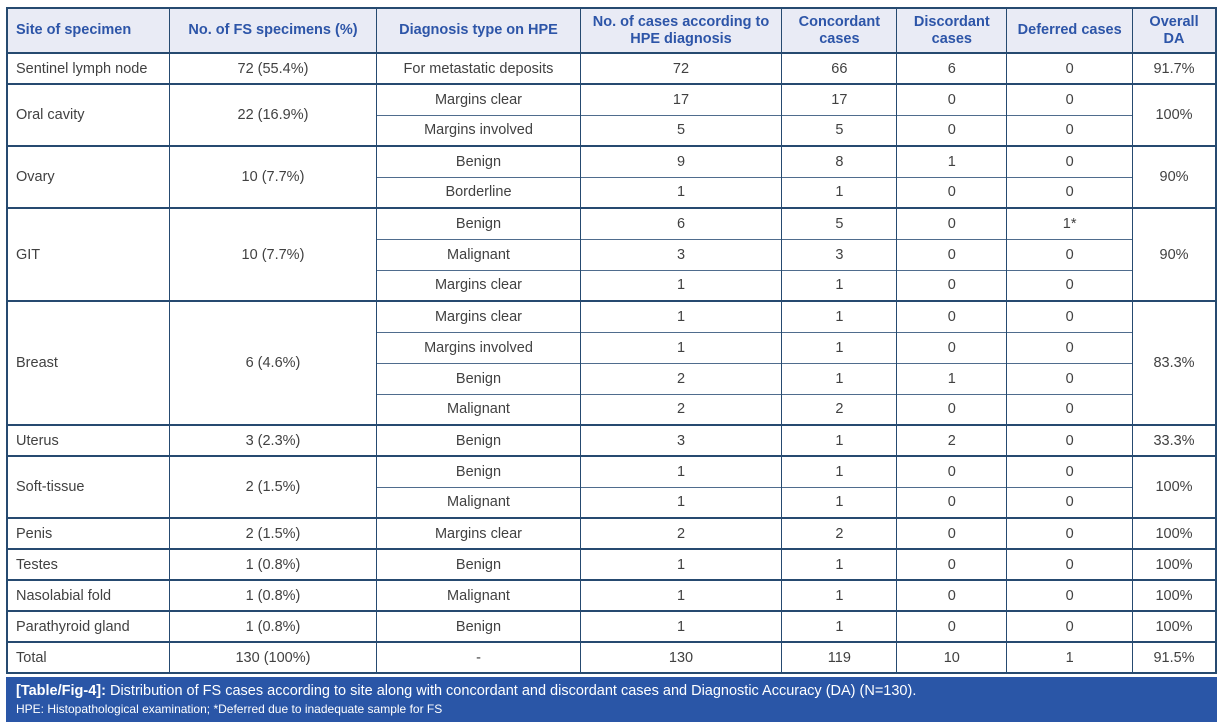  I want to click on header-concordant: Concordant cases, so click(839, 31).